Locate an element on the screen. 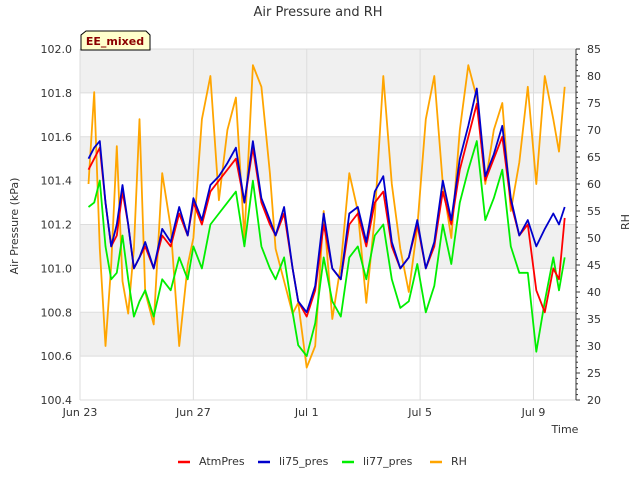 Image resolution: width=640 pixels, height=480 pixels. y-tick-label: 100.8 is located at coordinates (57, 312).